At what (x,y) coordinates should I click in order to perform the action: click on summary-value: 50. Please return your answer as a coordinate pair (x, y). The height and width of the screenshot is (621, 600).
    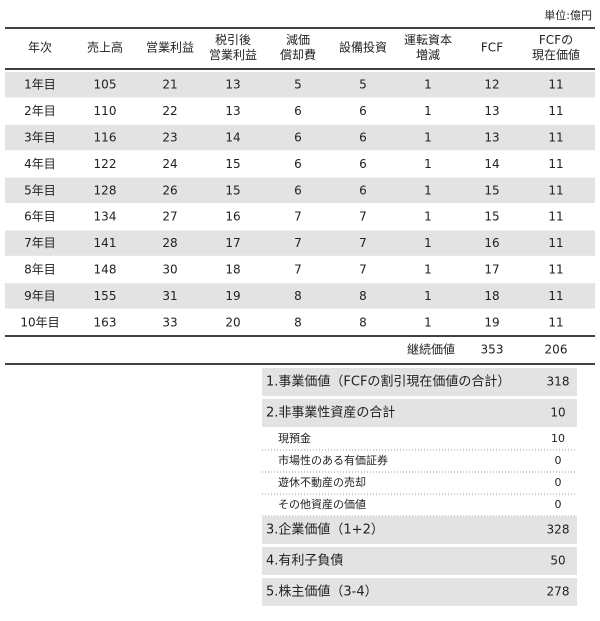
    Looking at the image, I should click on (557, 561).